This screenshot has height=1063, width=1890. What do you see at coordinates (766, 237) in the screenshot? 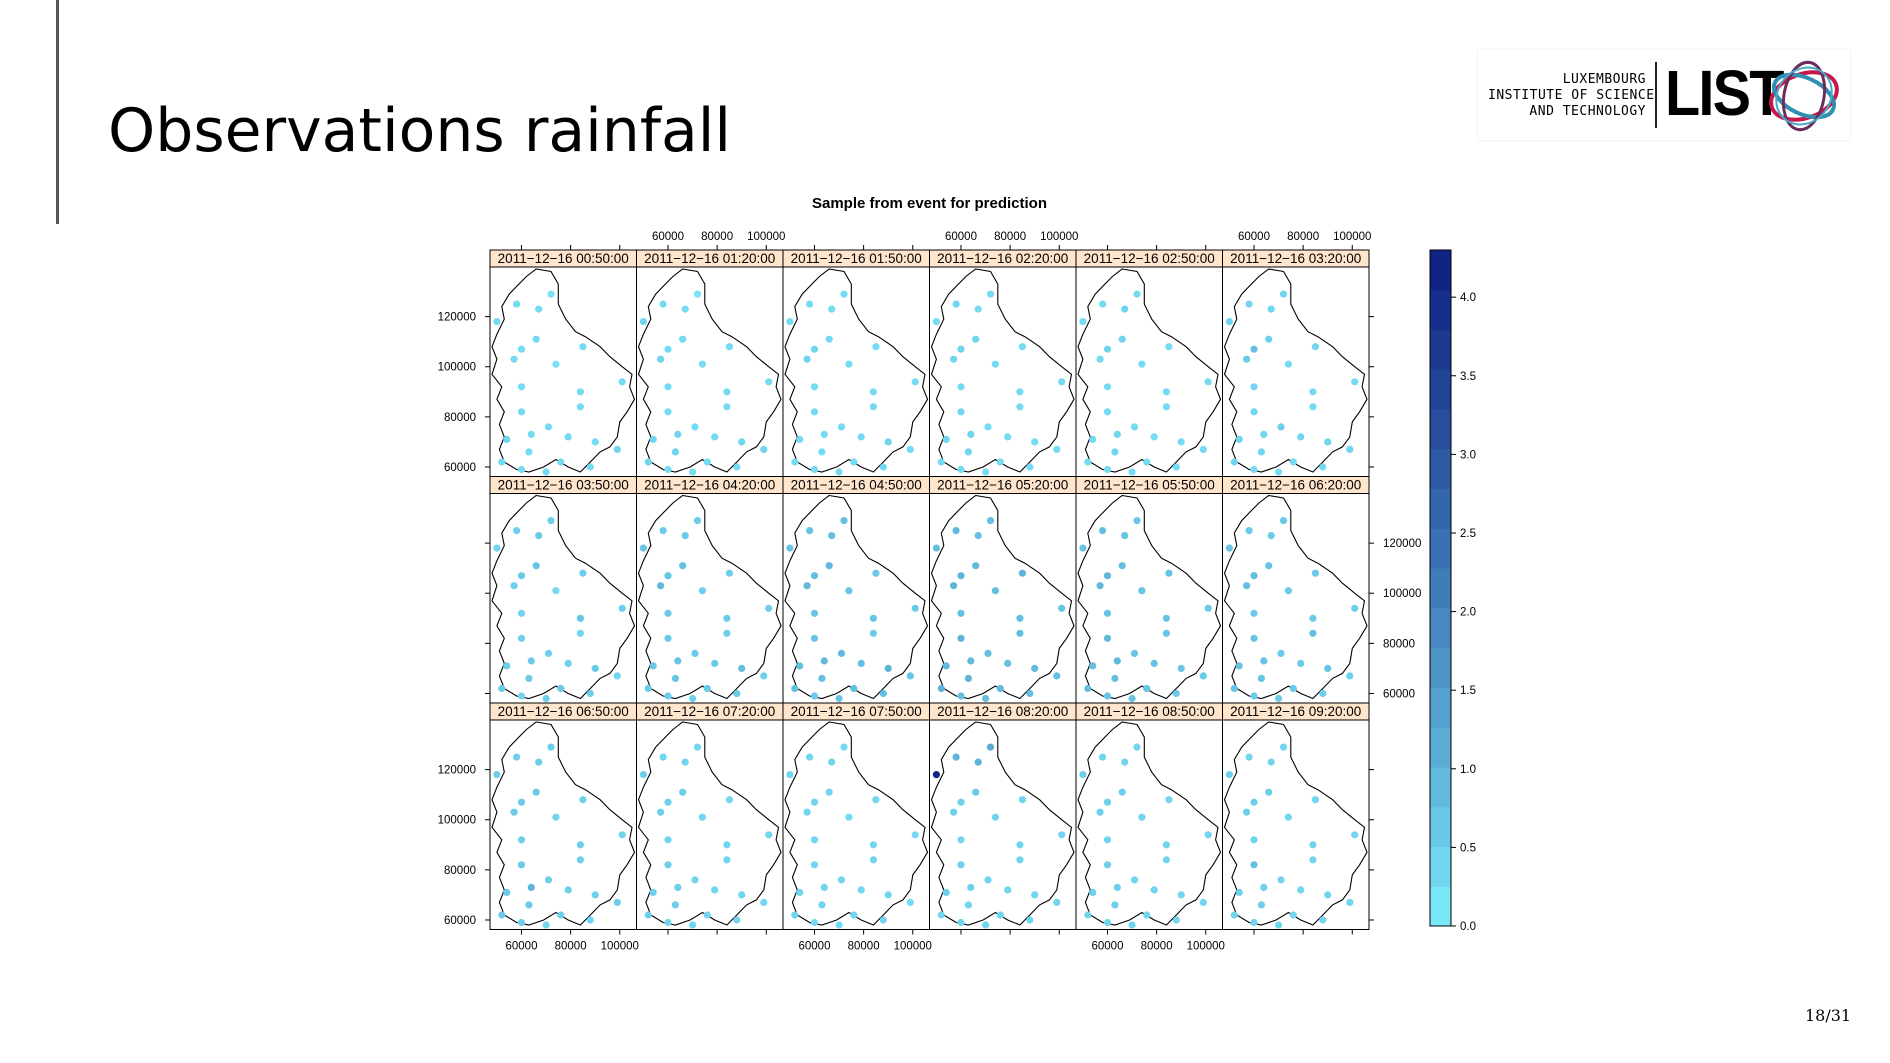
I see `x-tick-label: 100000` at bounding box center [766, 237].